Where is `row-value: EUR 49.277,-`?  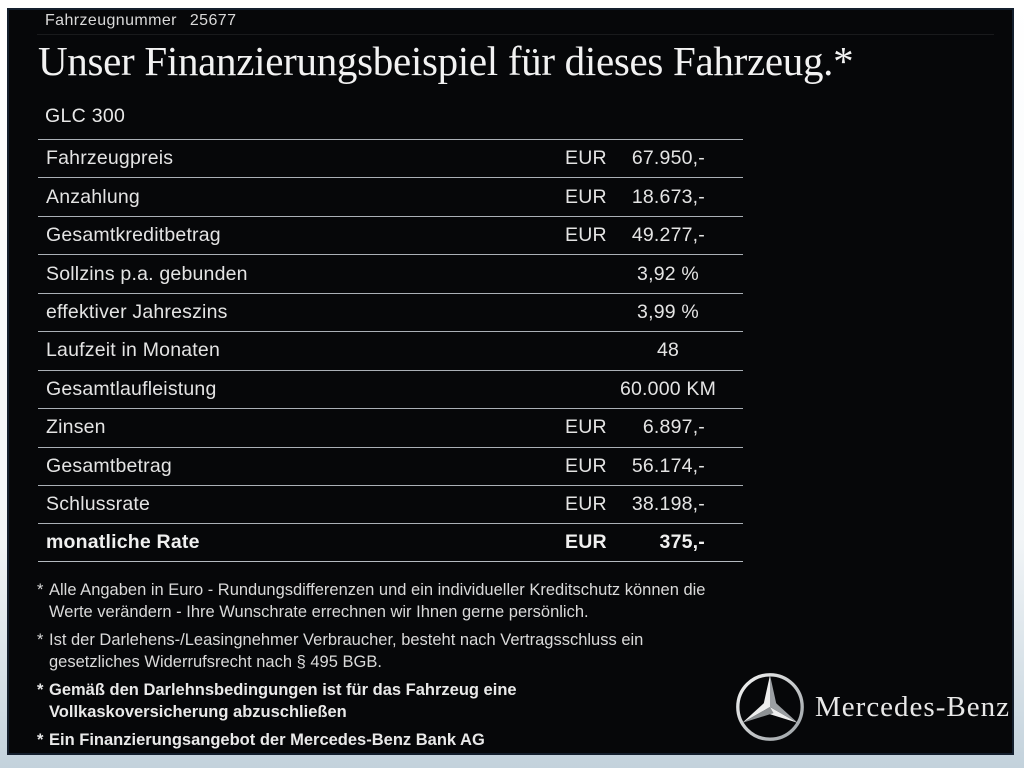
row-value: EUR 49.277,- is located at coordinates (654, 235).